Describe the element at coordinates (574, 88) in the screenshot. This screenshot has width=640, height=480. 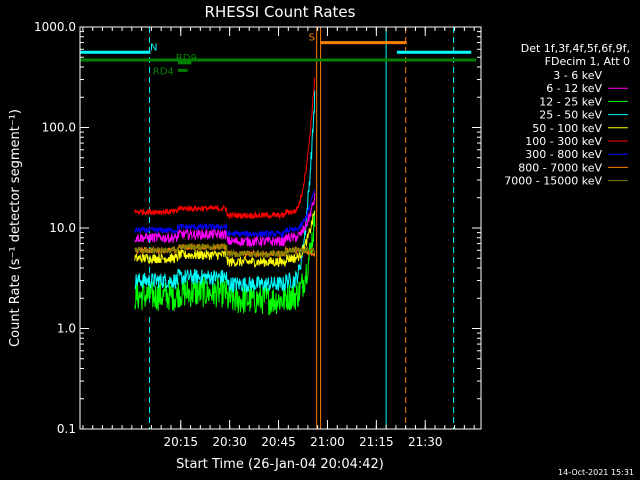
I see `legend-label: 6 - 12 keV` at that location.